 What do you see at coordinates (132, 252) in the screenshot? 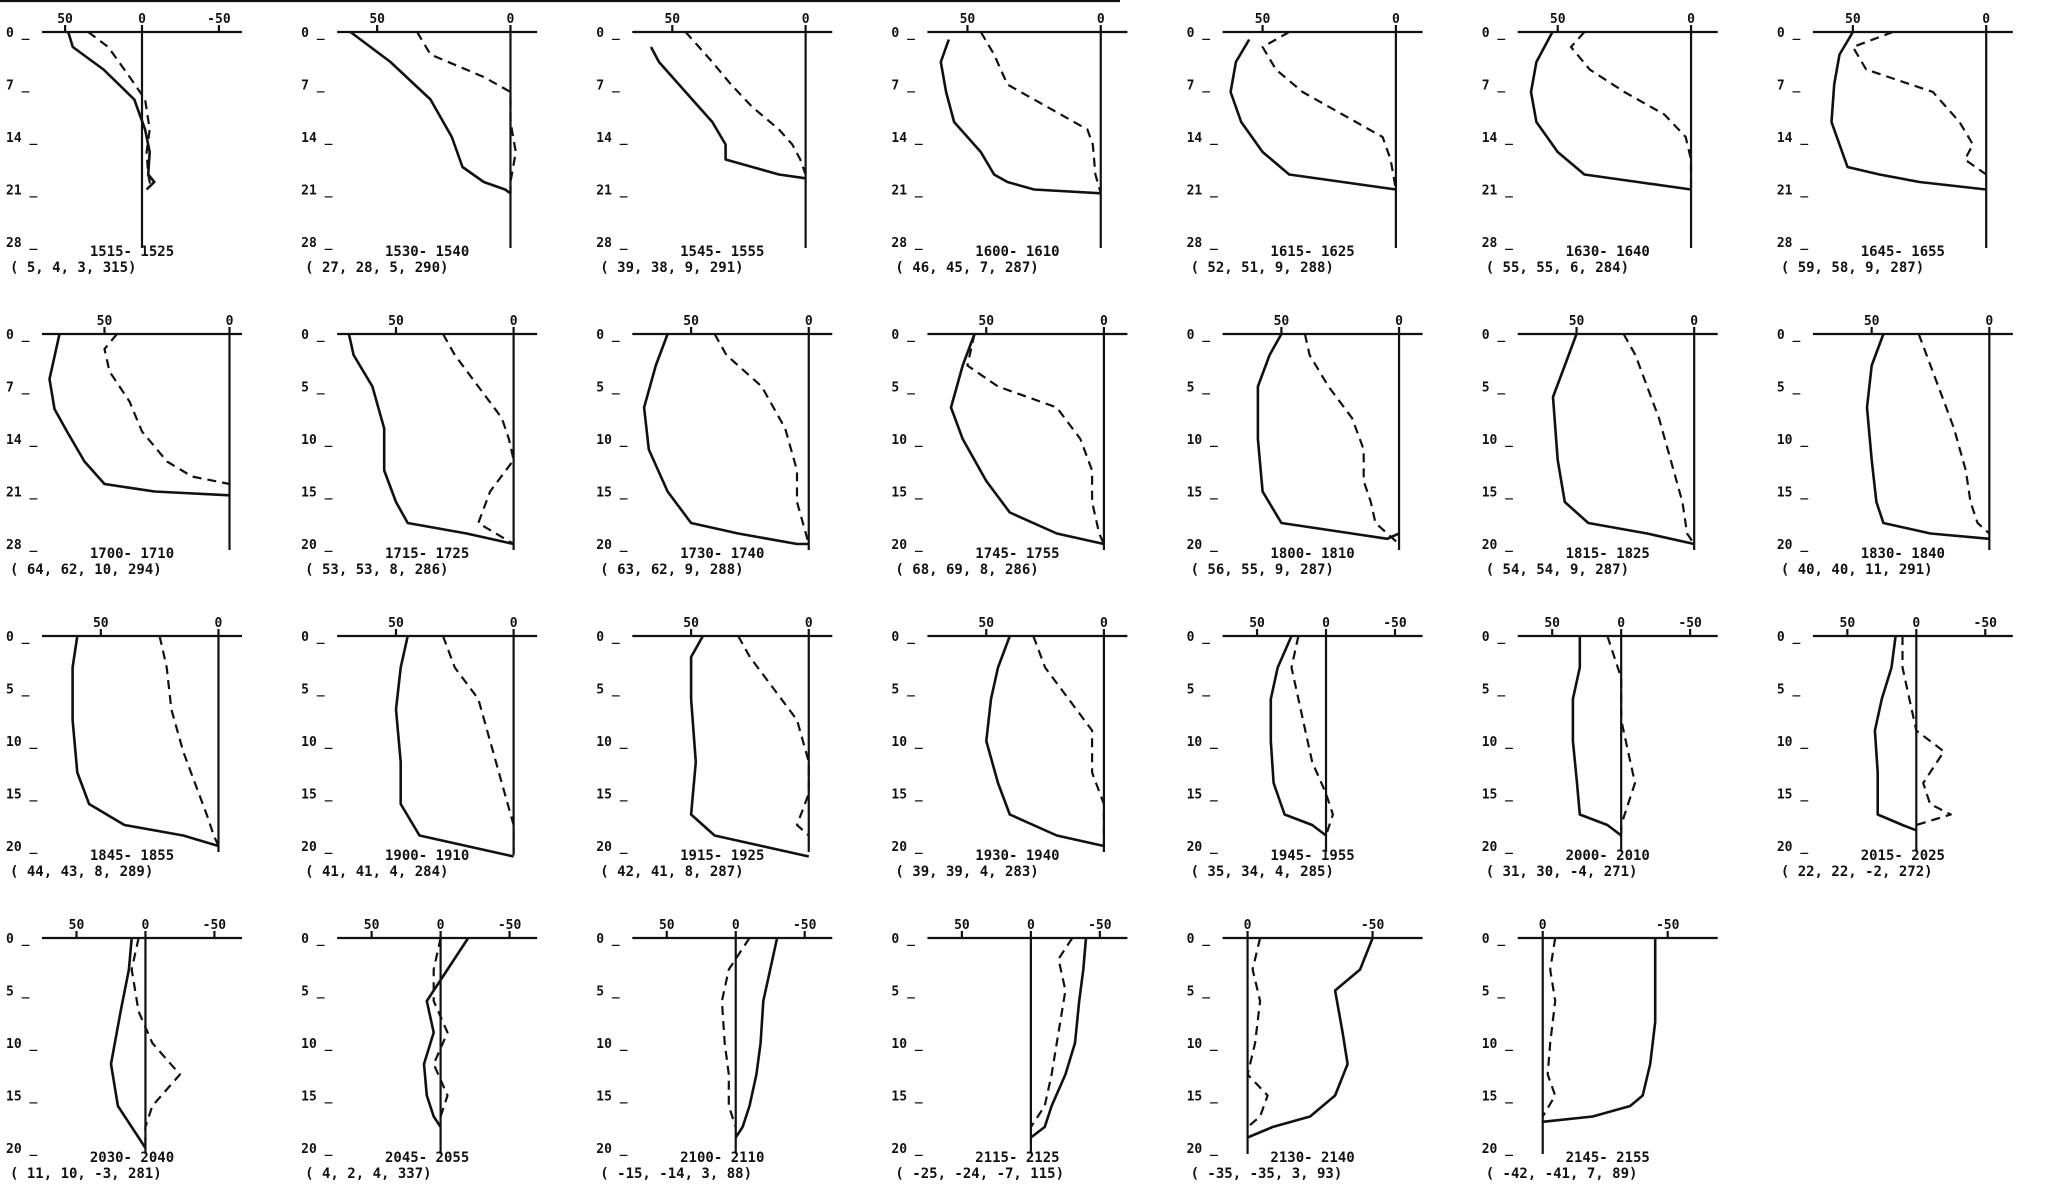
I see `panel-title: 1515- 1525` at bounding box center [132, 252].